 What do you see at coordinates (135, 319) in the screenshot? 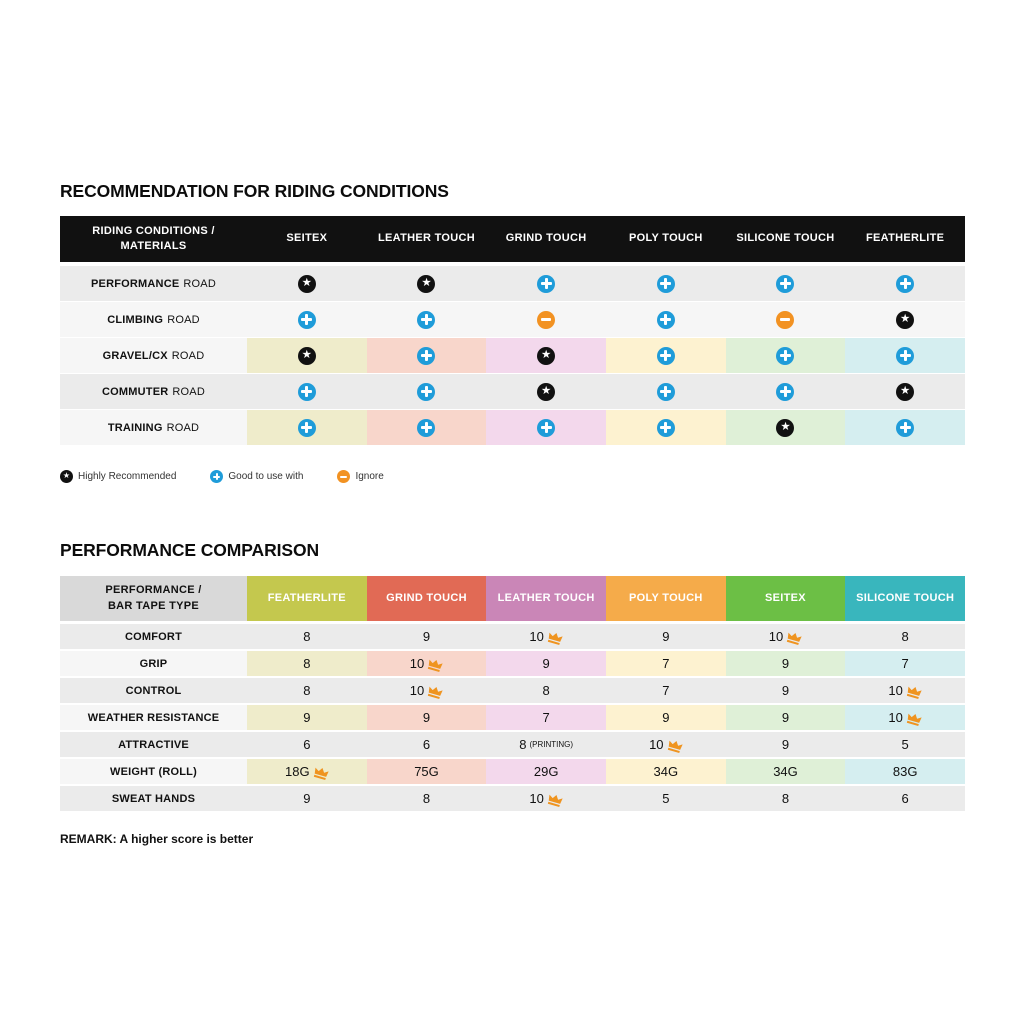
I see `row-label-bold: CLIMBING` at bounding box center [135, 319].